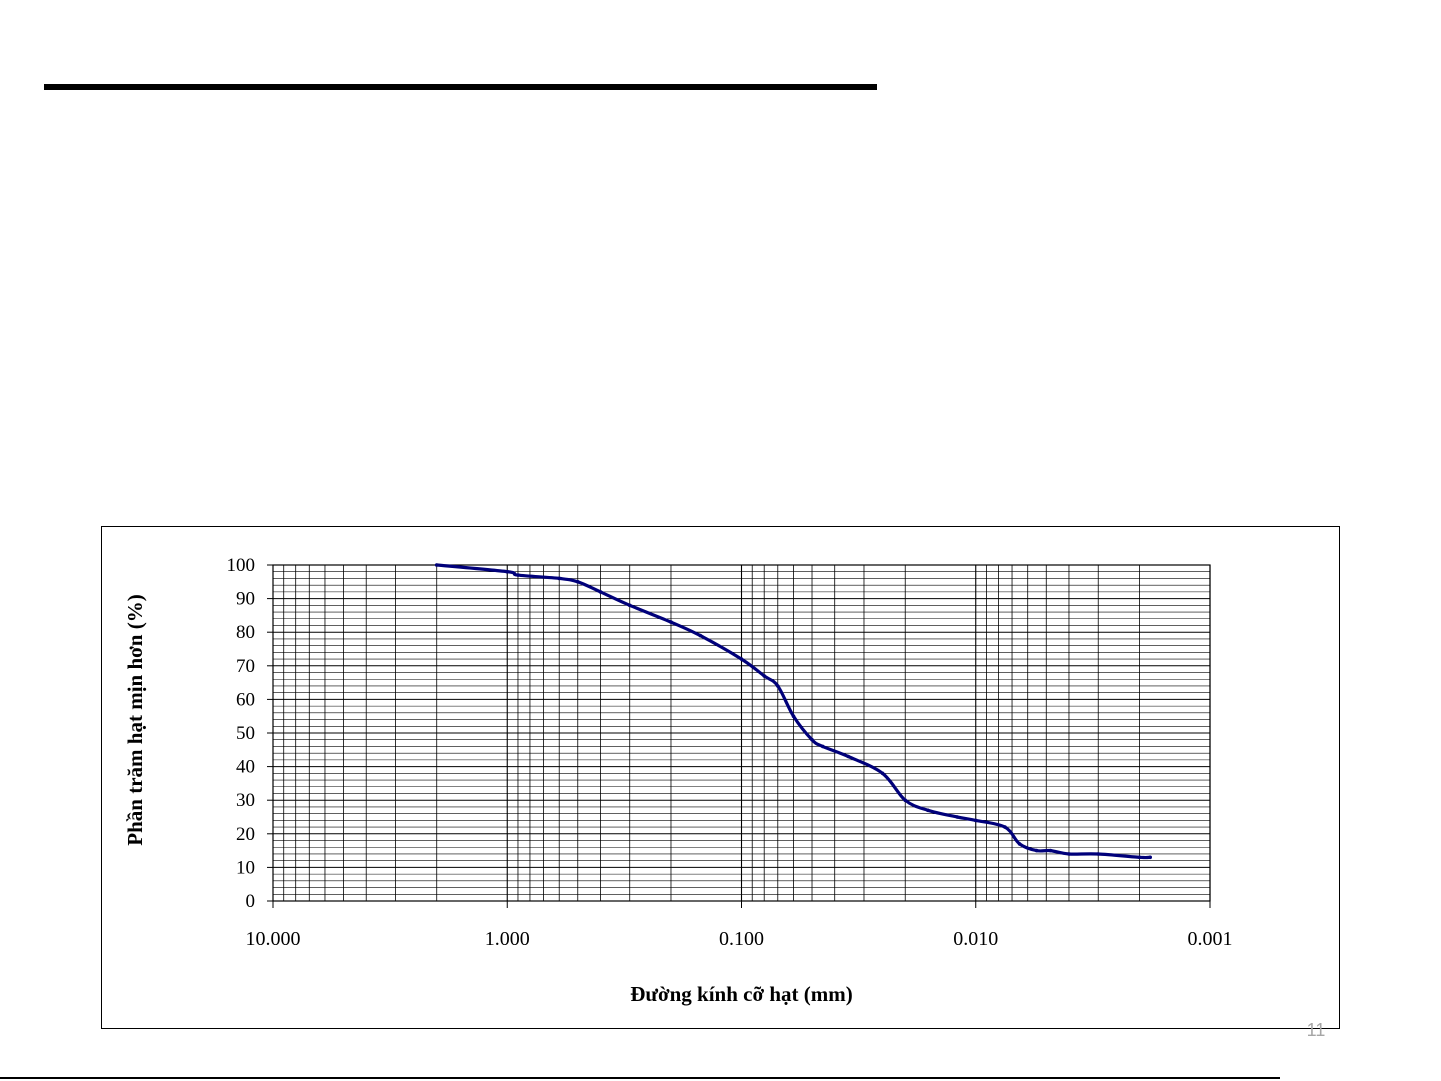 The image size is (1441, 1081). I want to click on y-tick-label: 60, so click(245, 699).